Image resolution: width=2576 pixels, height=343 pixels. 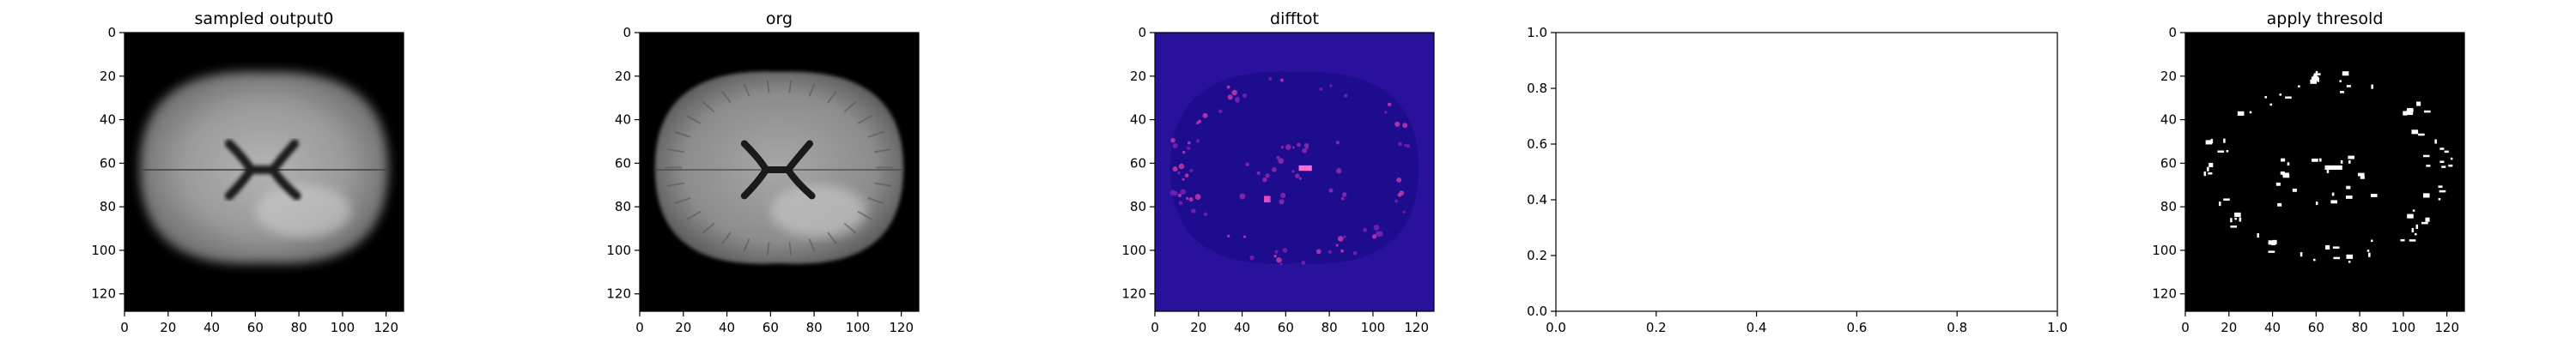 I want to click on subplot-1: 0 20 40 60 80 100 120 0 20 40 60 80 100 120 org, so click(x=763, y=172).